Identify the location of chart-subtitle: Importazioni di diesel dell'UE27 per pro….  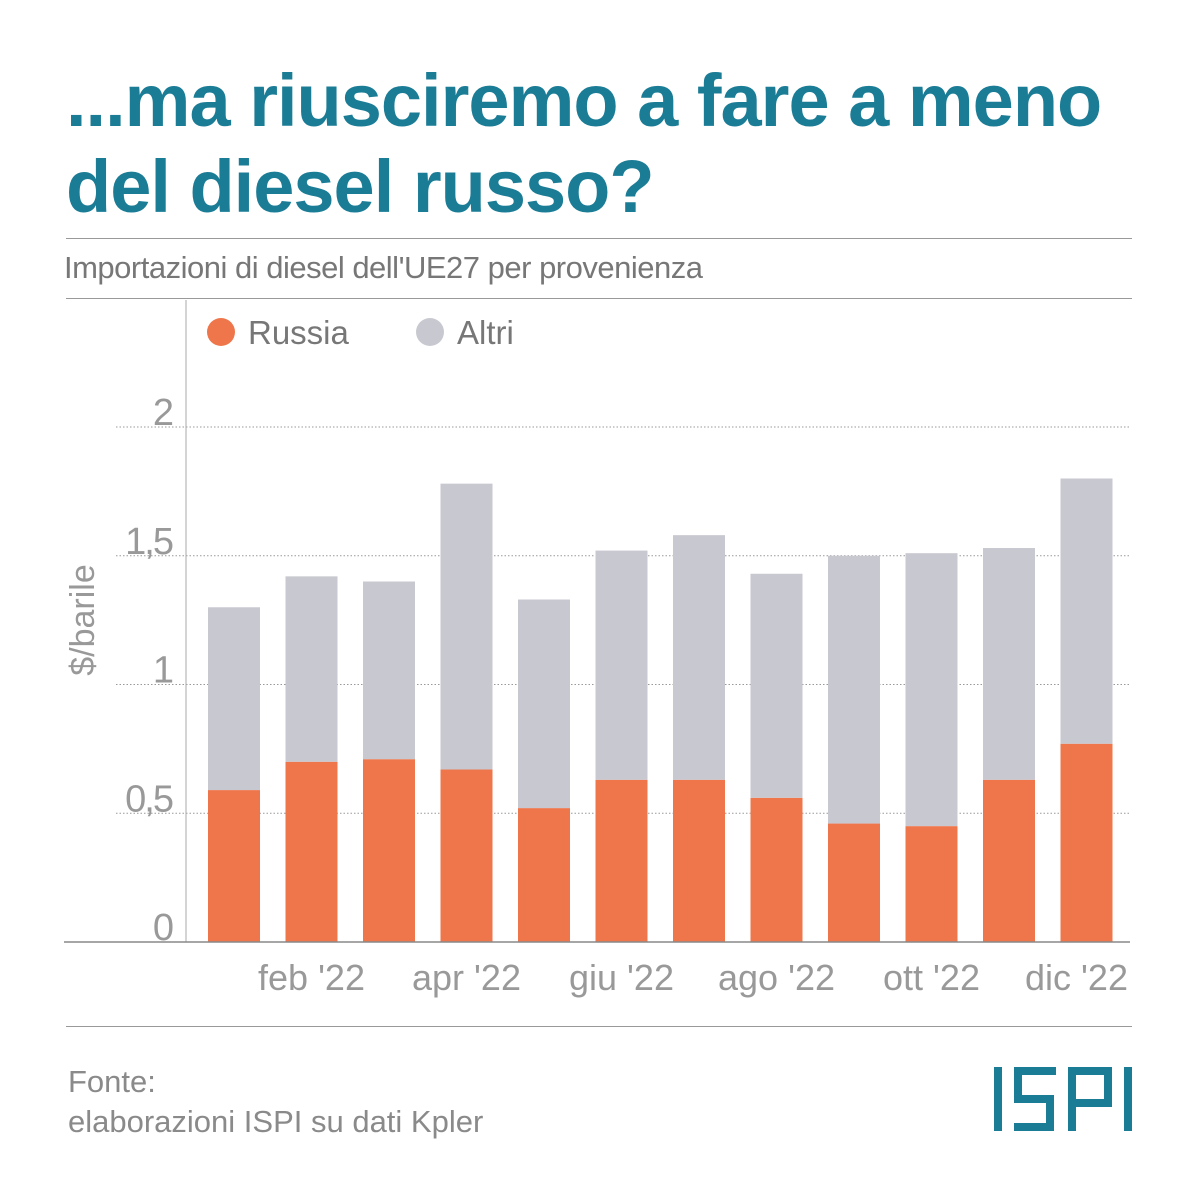
(383, 267).